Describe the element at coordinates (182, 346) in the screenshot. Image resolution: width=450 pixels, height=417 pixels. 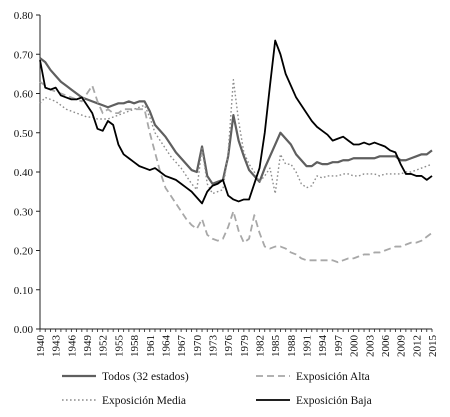
I see `x-tick-label: 1967` at that location.